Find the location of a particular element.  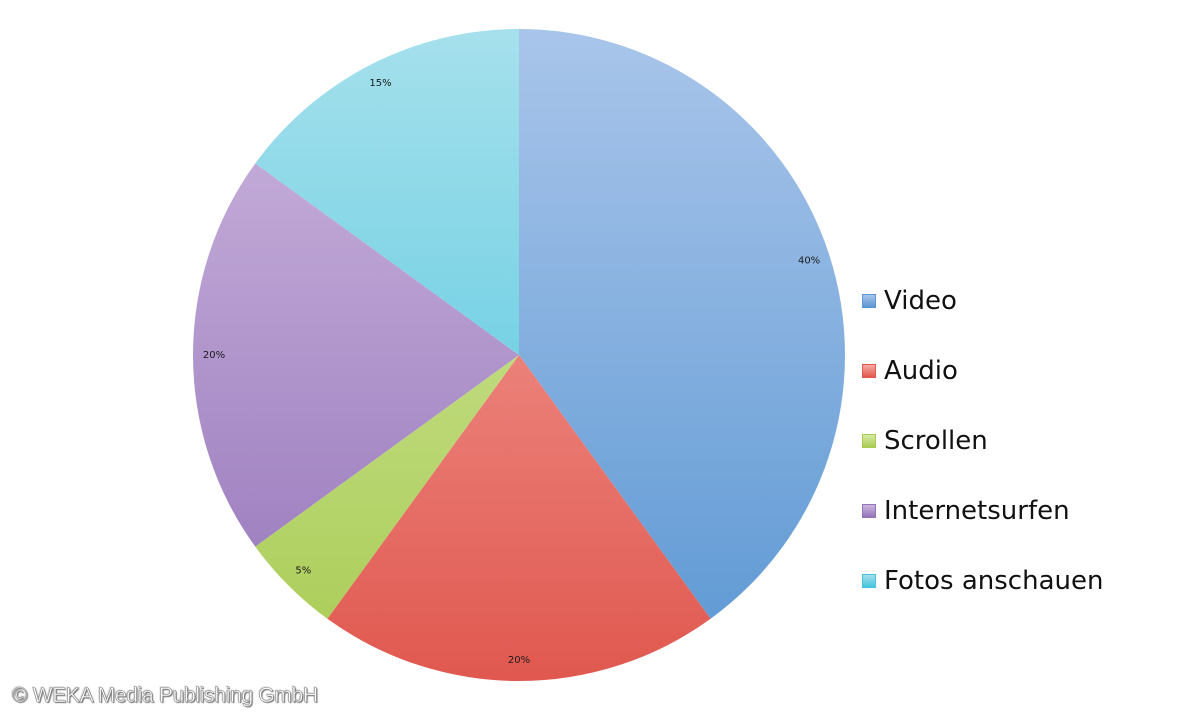

legend-item-video: Video is located at coordinates (982, 301).